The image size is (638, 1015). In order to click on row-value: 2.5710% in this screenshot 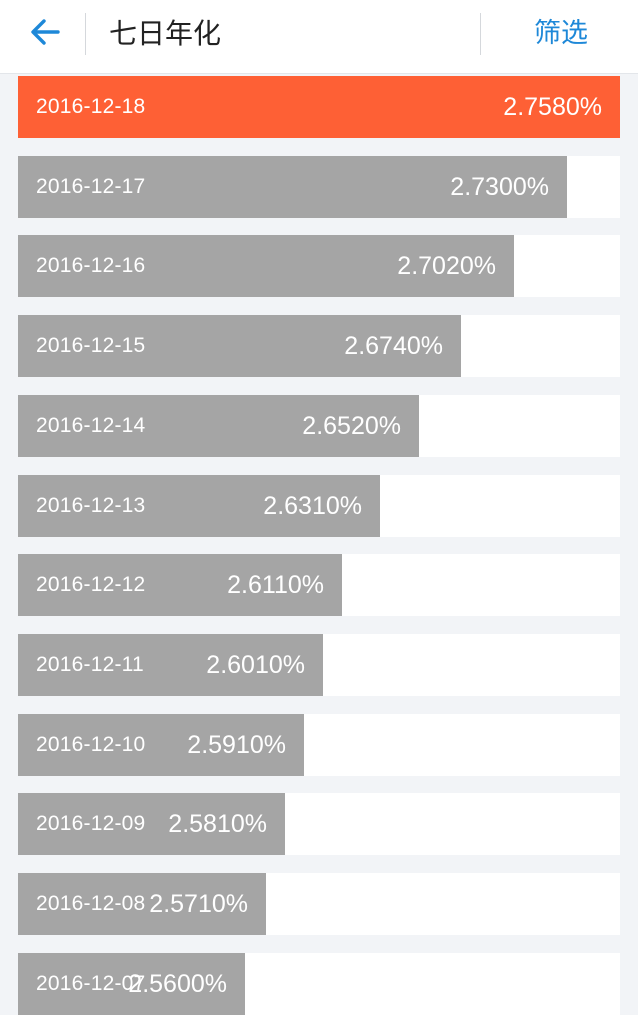, I will do `click(198, 904)`.